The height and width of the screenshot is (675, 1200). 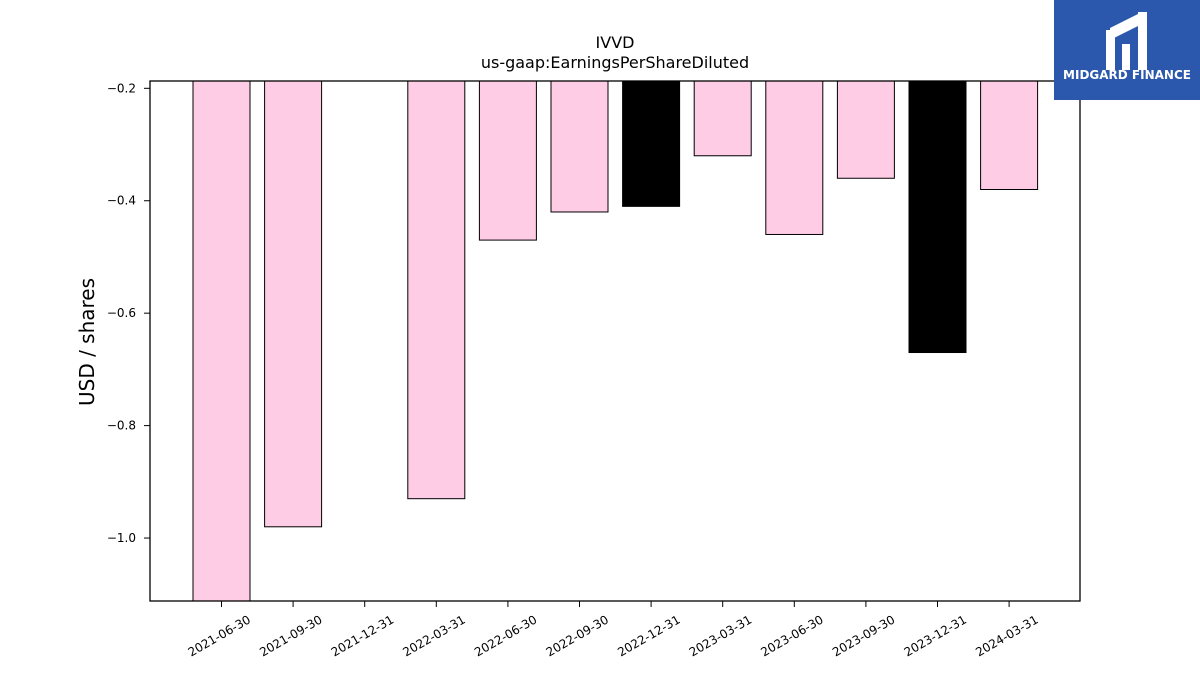 What do you see at coordinates (121, 538) in the screenshot?
I see `y-tick-label: −1.0` at bounding box center [121, 538].